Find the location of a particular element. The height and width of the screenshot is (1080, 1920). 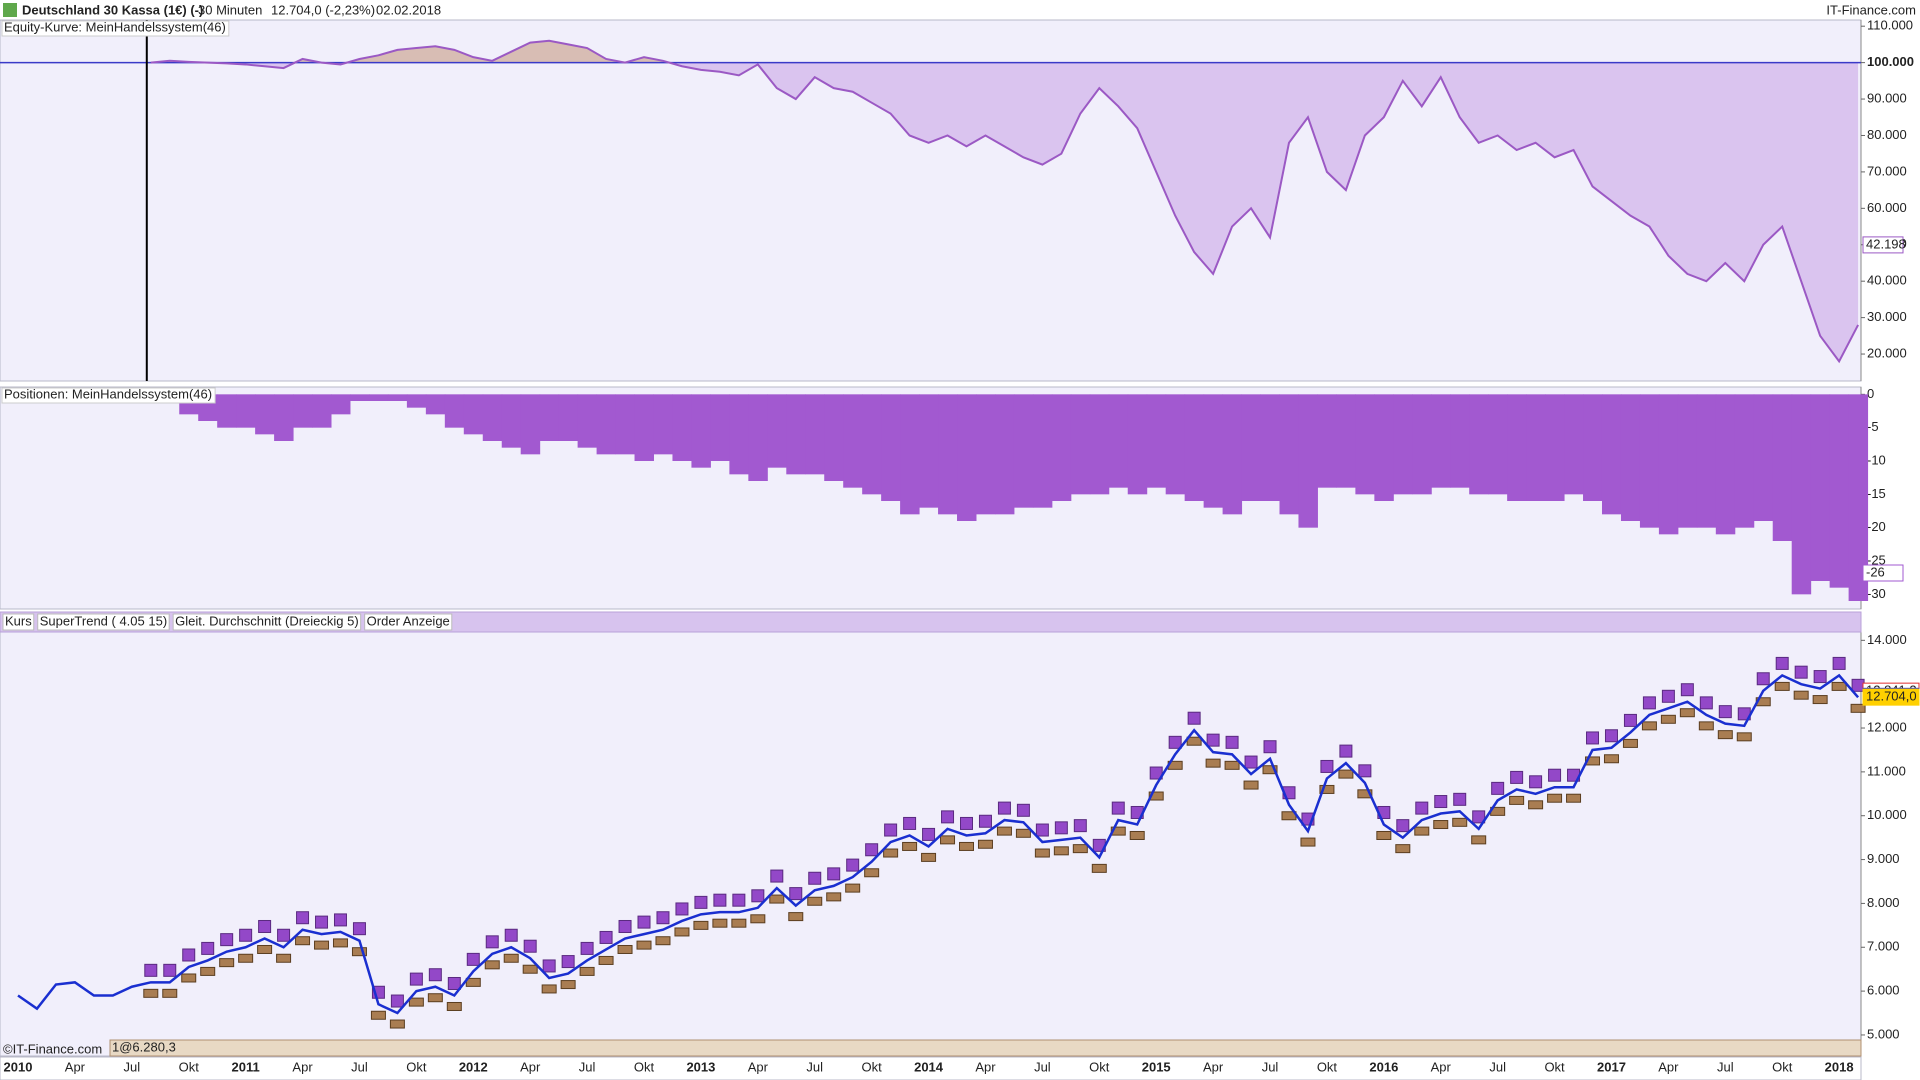

y-tick-label: -20 is located at coordinates (1876, 526).